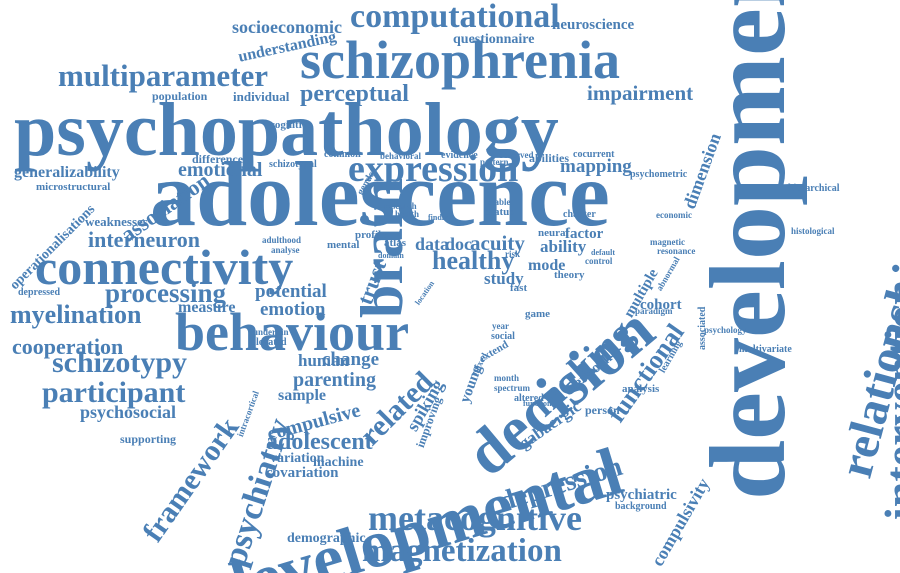 This screenshot has height=573, width=900. Describe the element at coordinates (291, 125) in the screenshot. I see `word-cognitive: cognitive` at that location.